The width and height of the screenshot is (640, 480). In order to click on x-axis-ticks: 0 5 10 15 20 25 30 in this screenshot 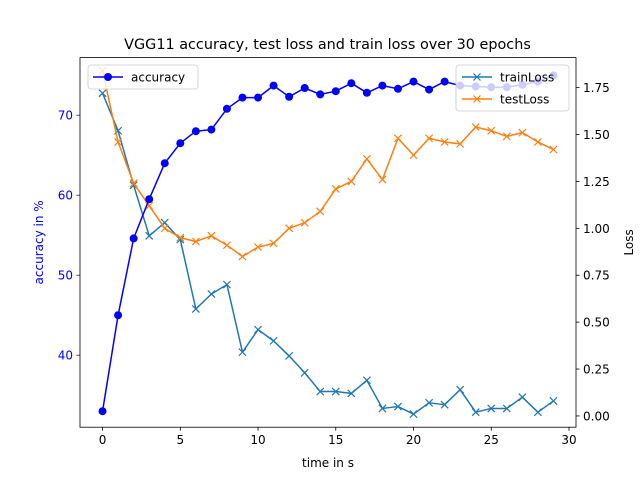, I will do `click(338, 437)`.